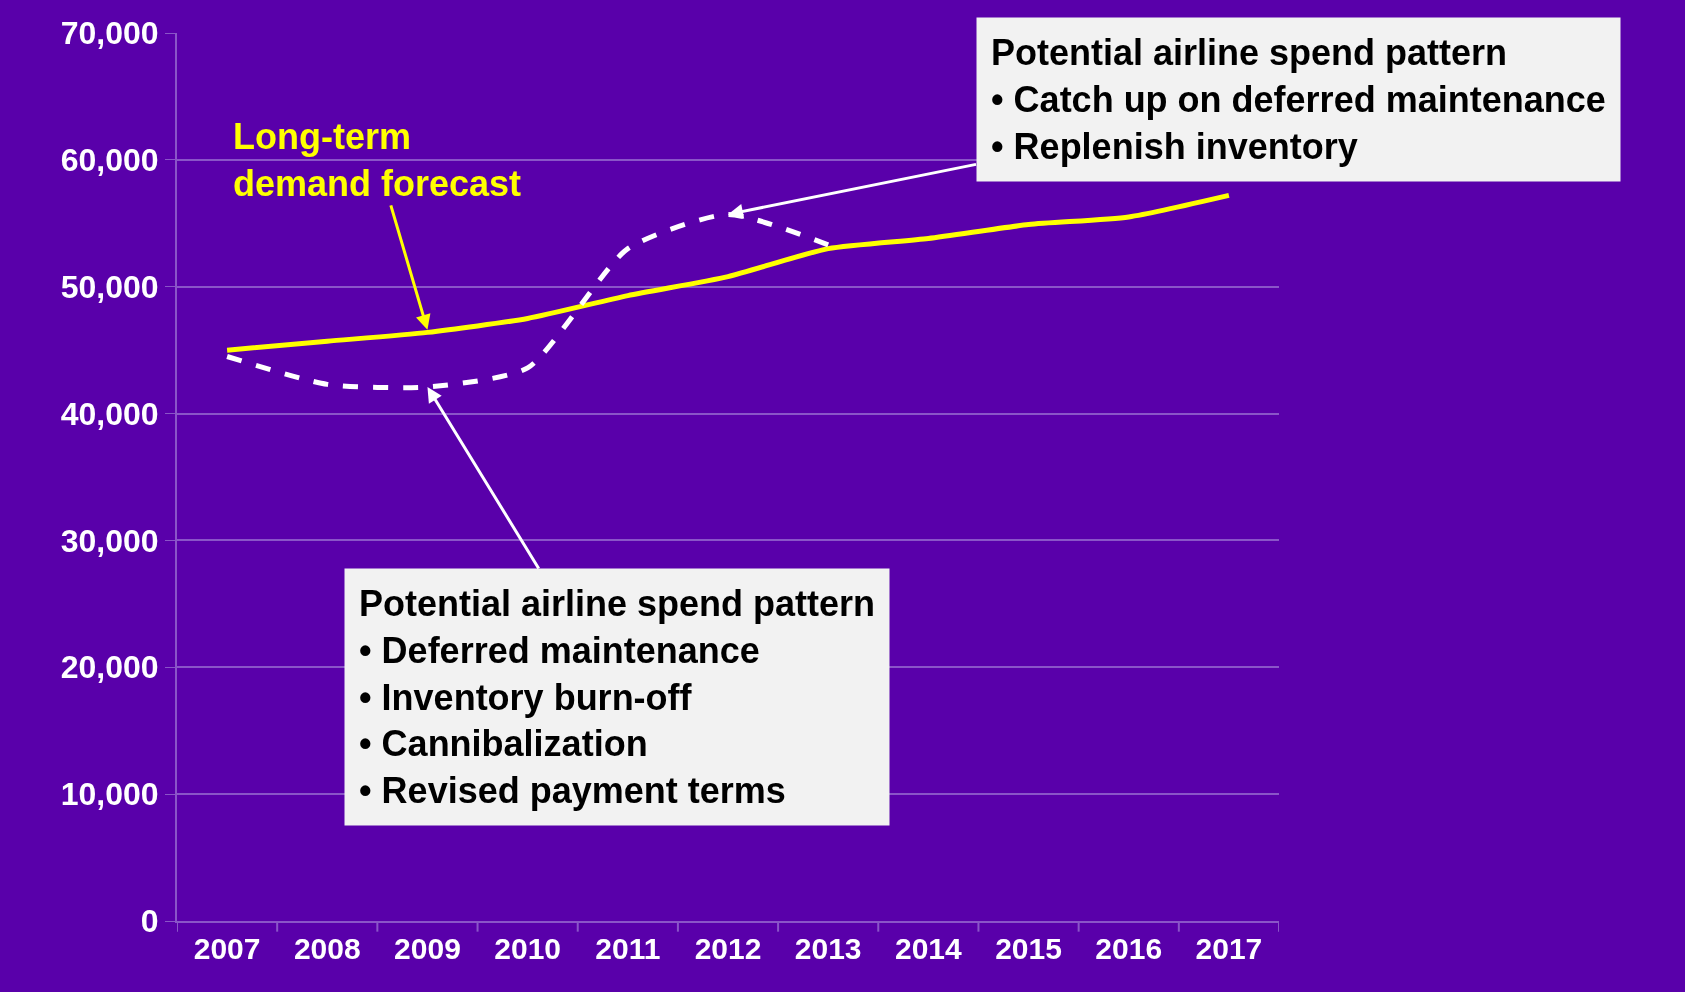 This screenshot has height=992, width=1685. What do you see at coordinates (1129, 948) in the screenshot?
I see `x-tick-label: 2016` at bounding box center [1129, 948].